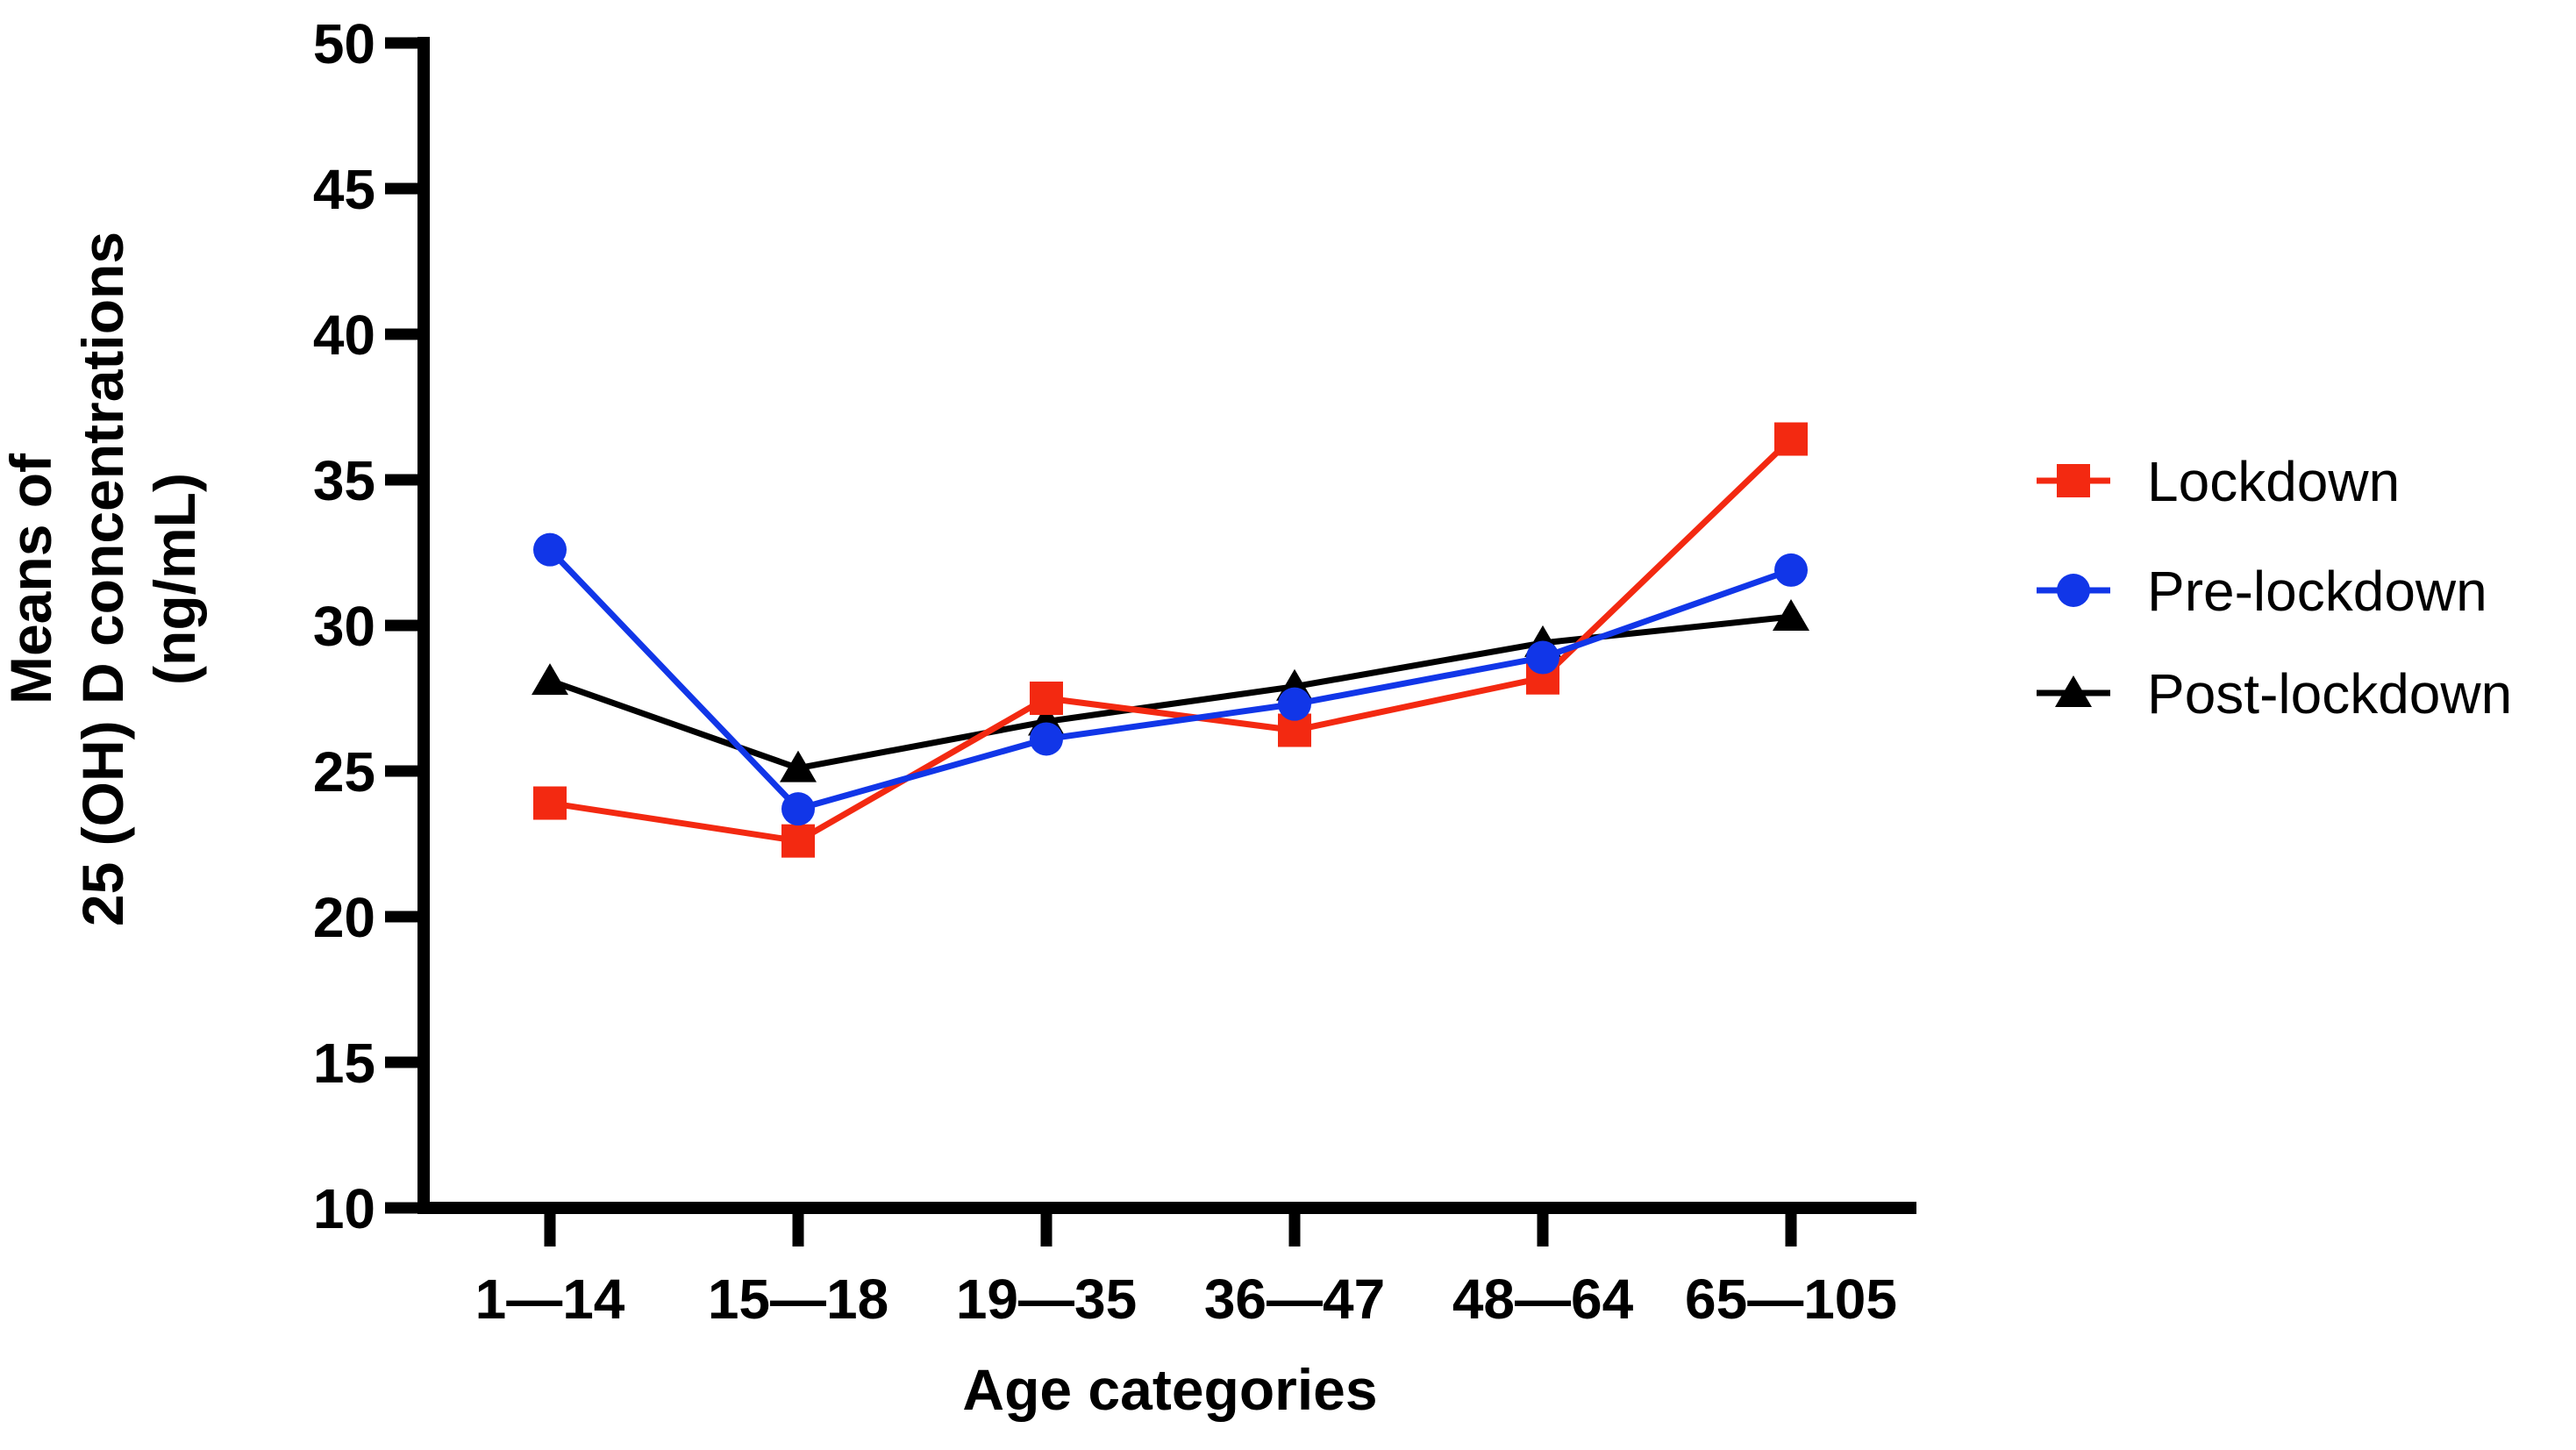 Image resolution: width=2576 pixels, height=1450 pixels. I want to click on x-axis-title: Age categories, so click(1170, 1389).